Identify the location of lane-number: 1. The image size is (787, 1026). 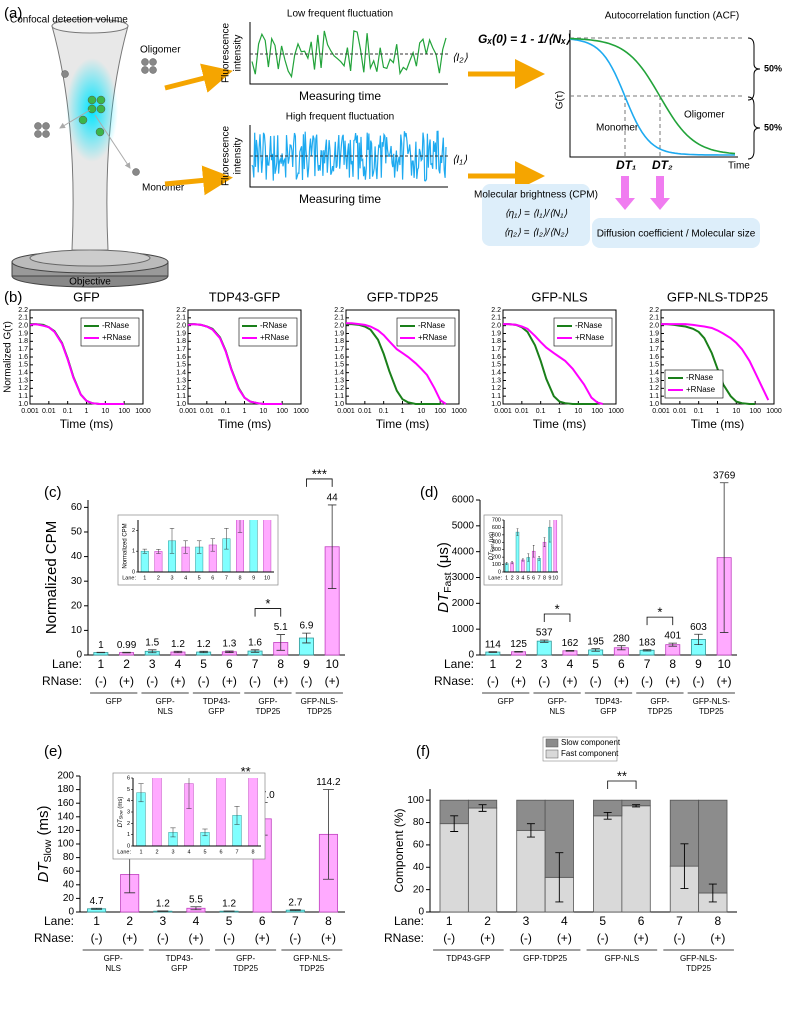
(101, 664).